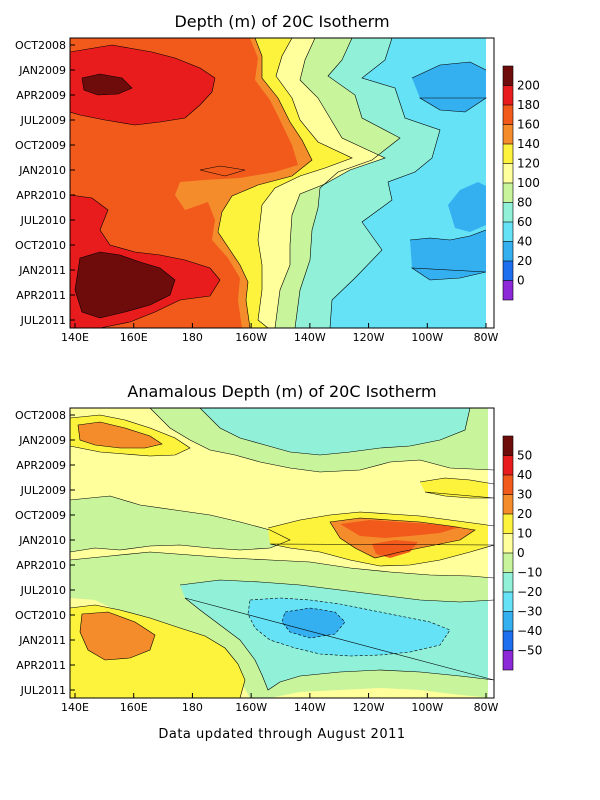 This screenshot has width=600, height=800. What do you see at coordinates (529, 631) in the screenshot?
I see `colorbar-label: −40` at bounding box center [529, 631].